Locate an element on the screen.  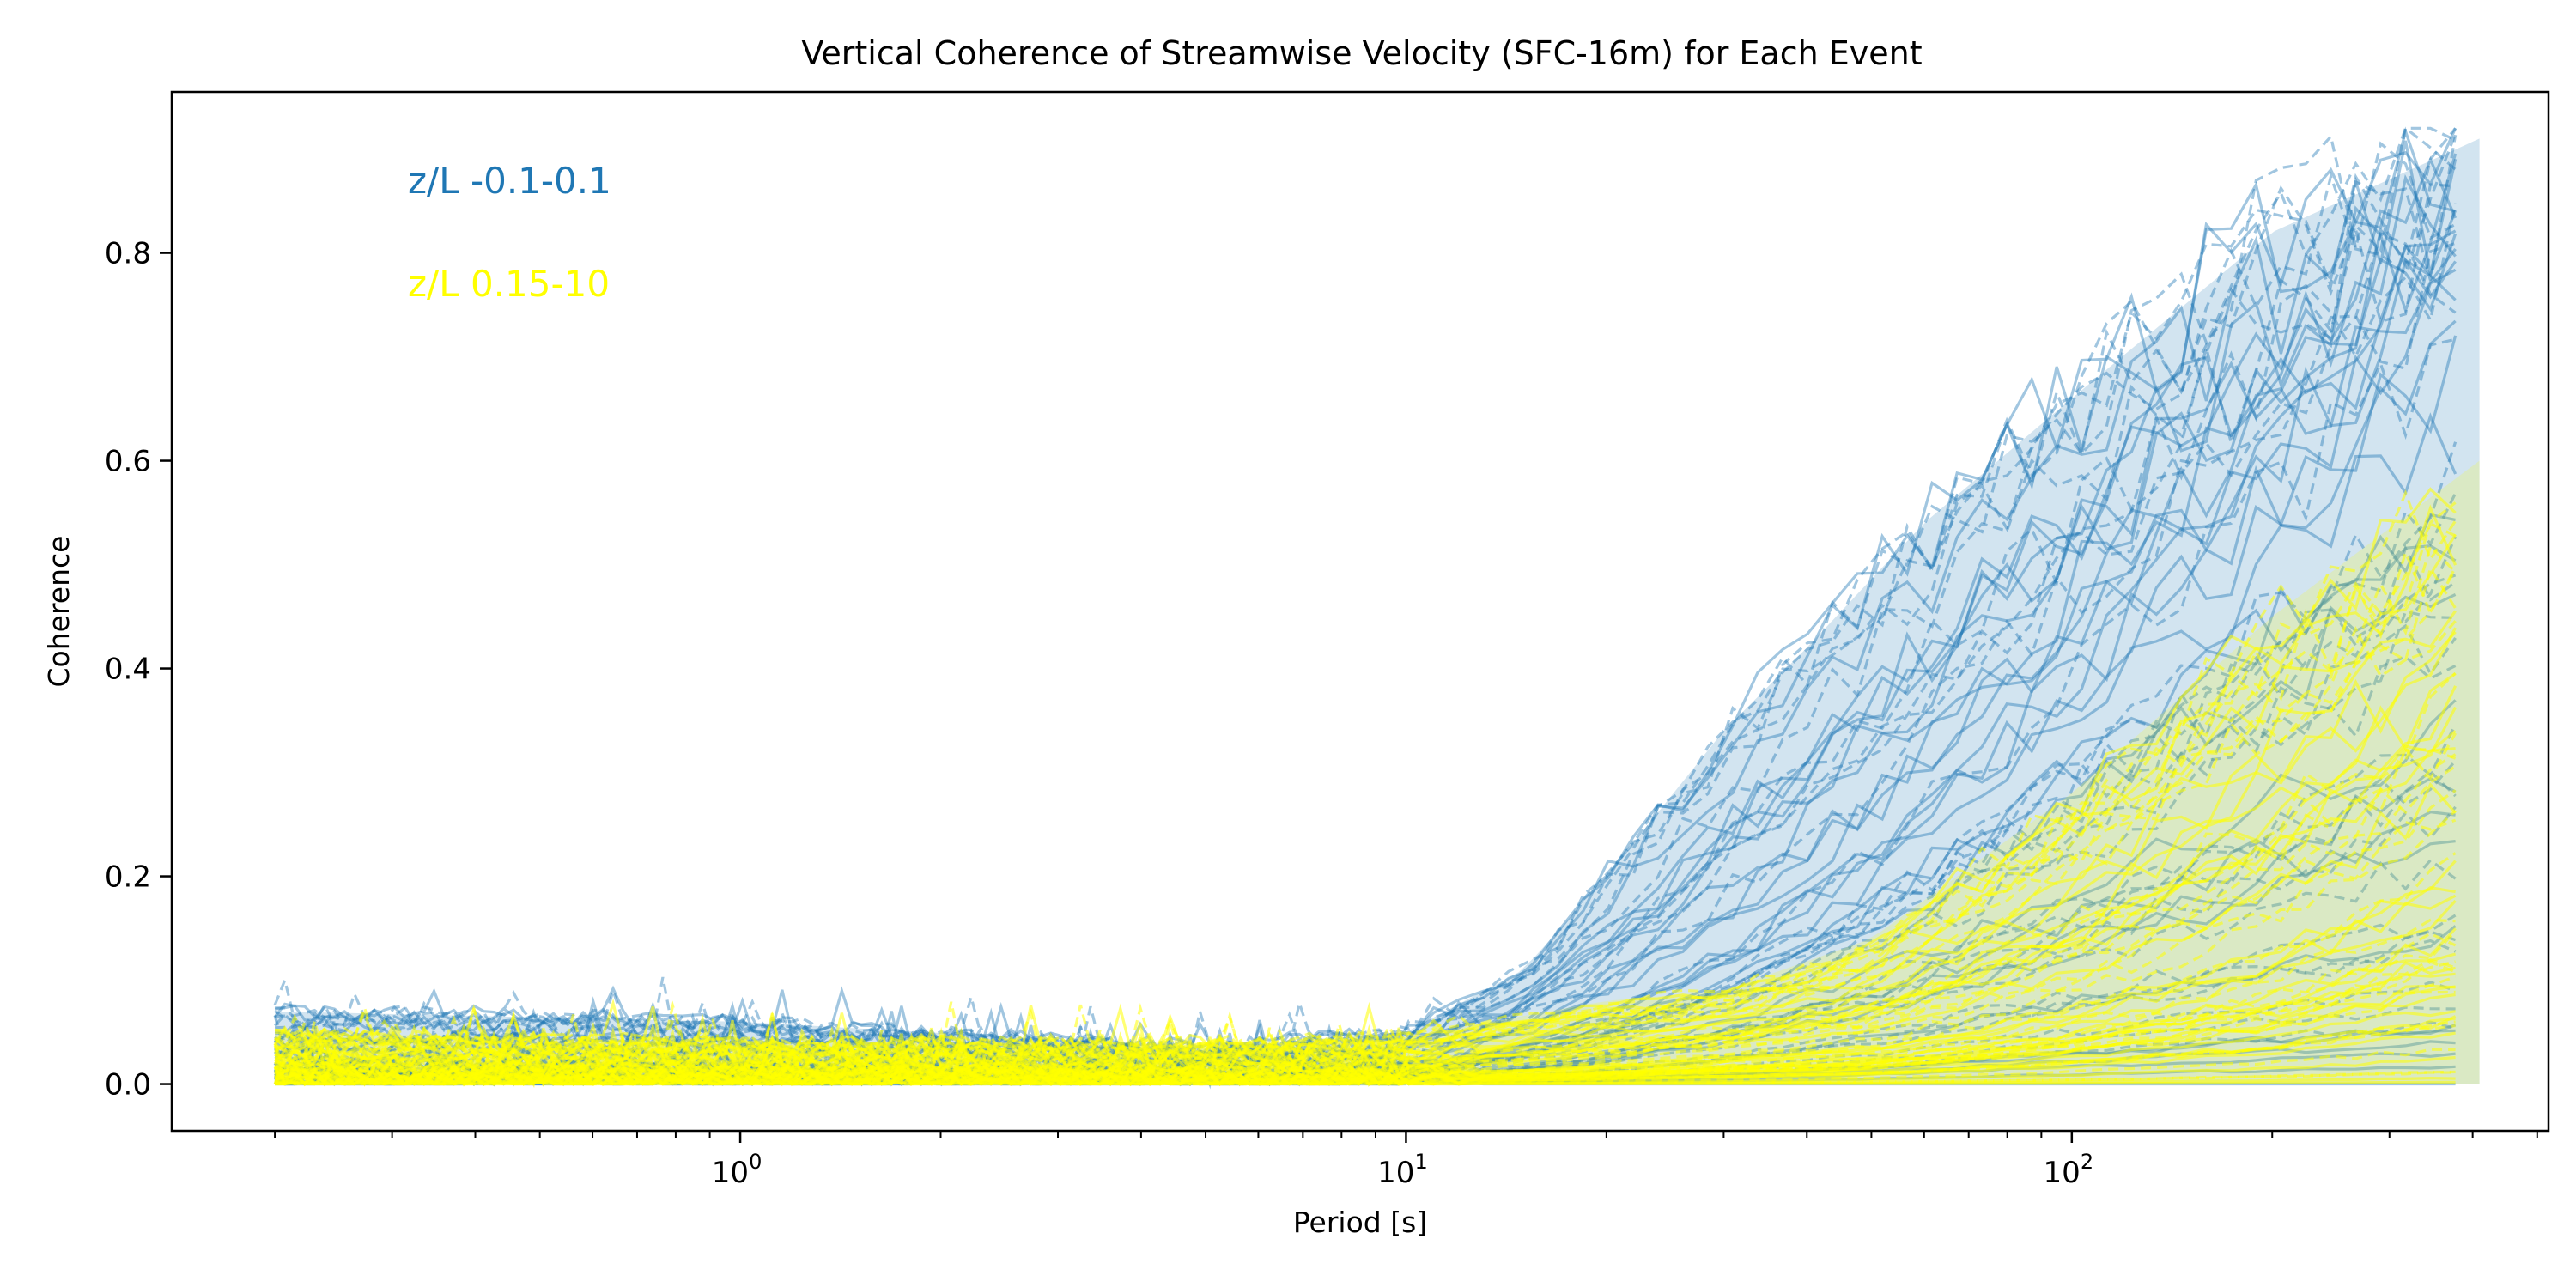
y-tick-label: 0.4 is located at coordinates (128, 670).